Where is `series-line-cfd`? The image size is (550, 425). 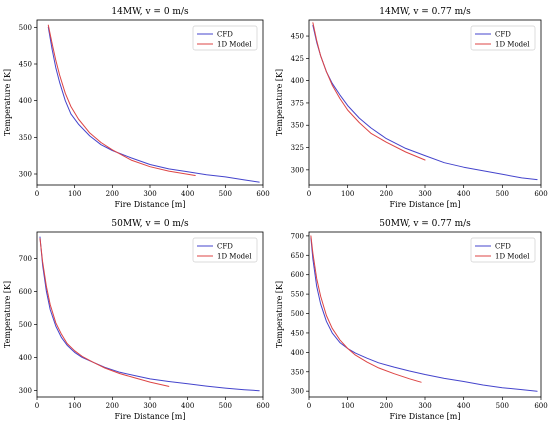
series-line-cfd is located at coordinates (153, 104).